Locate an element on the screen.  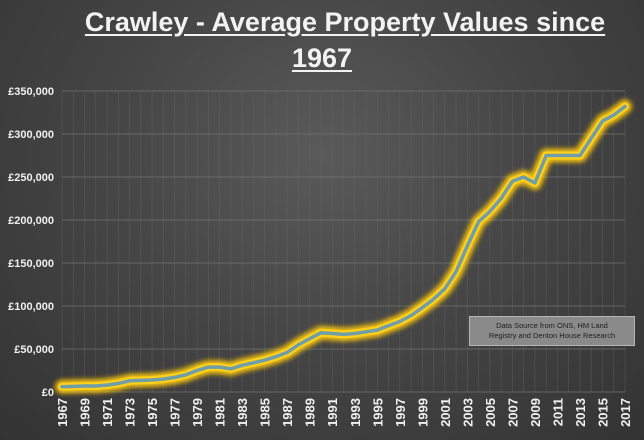
x-tick-label: 2003 is located at coordinates (467, 412).